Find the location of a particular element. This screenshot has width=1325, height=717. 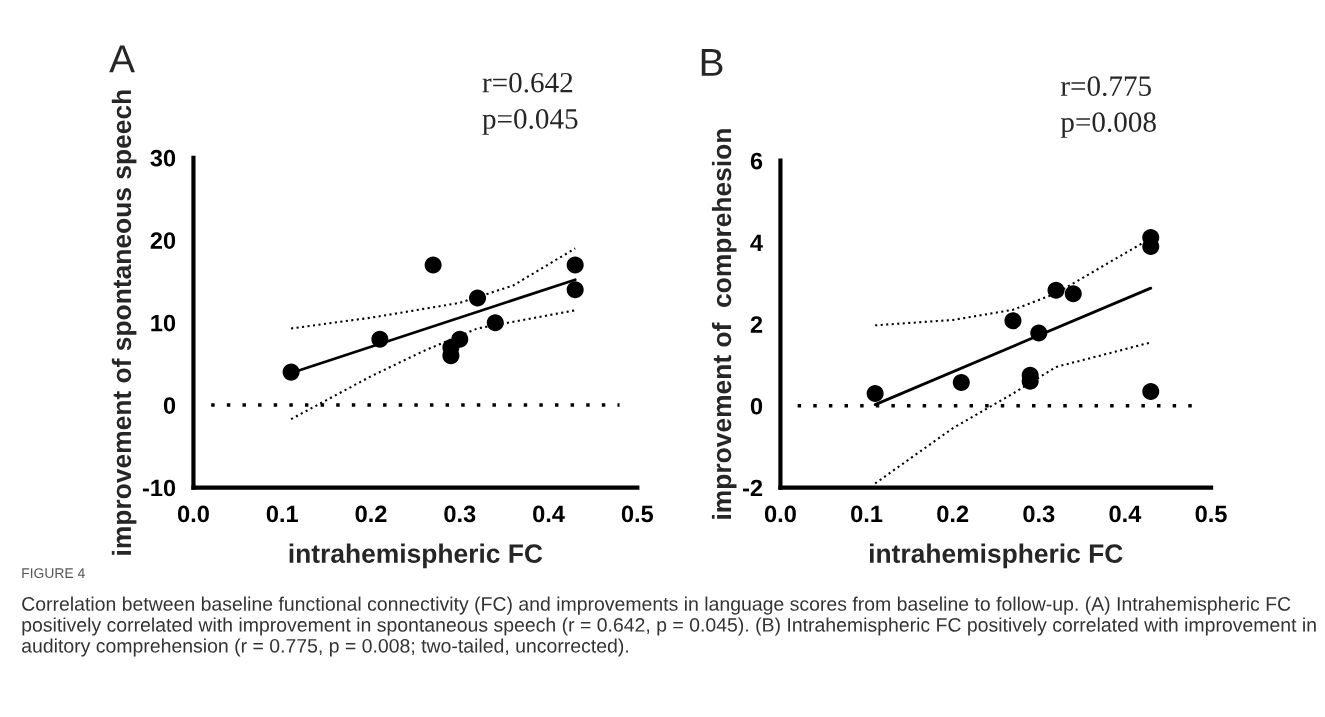

y-tick-label: 30 is located at coordinates (163, 158).